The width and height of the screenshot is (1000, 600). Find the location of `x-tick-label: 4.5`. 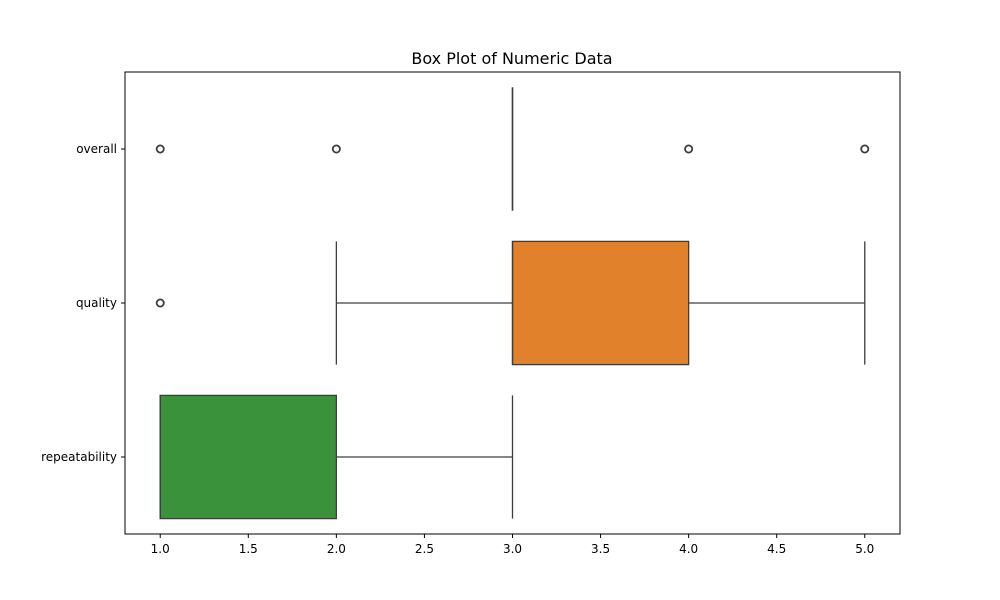

x-tick-label: 4.5 is located at coordinates (776, 549).